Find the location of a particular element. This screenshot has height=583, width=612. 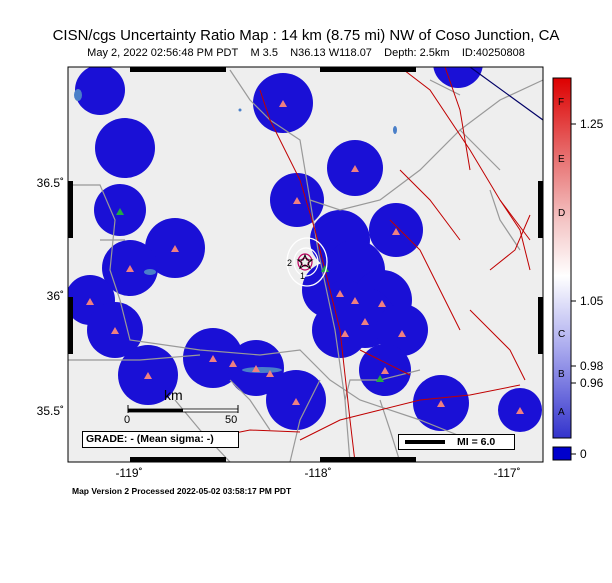

event-depth: Depth: 2.5km is located at coordinates (417, 53).